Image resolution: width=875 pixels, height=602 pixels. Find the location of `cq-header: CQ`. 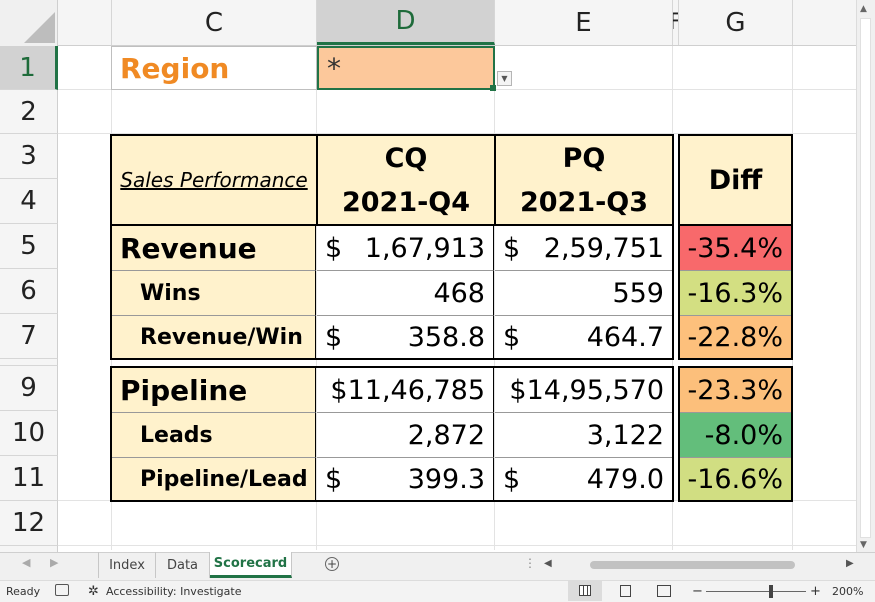

cq-header: CQ is located at coordinates (406, 157).